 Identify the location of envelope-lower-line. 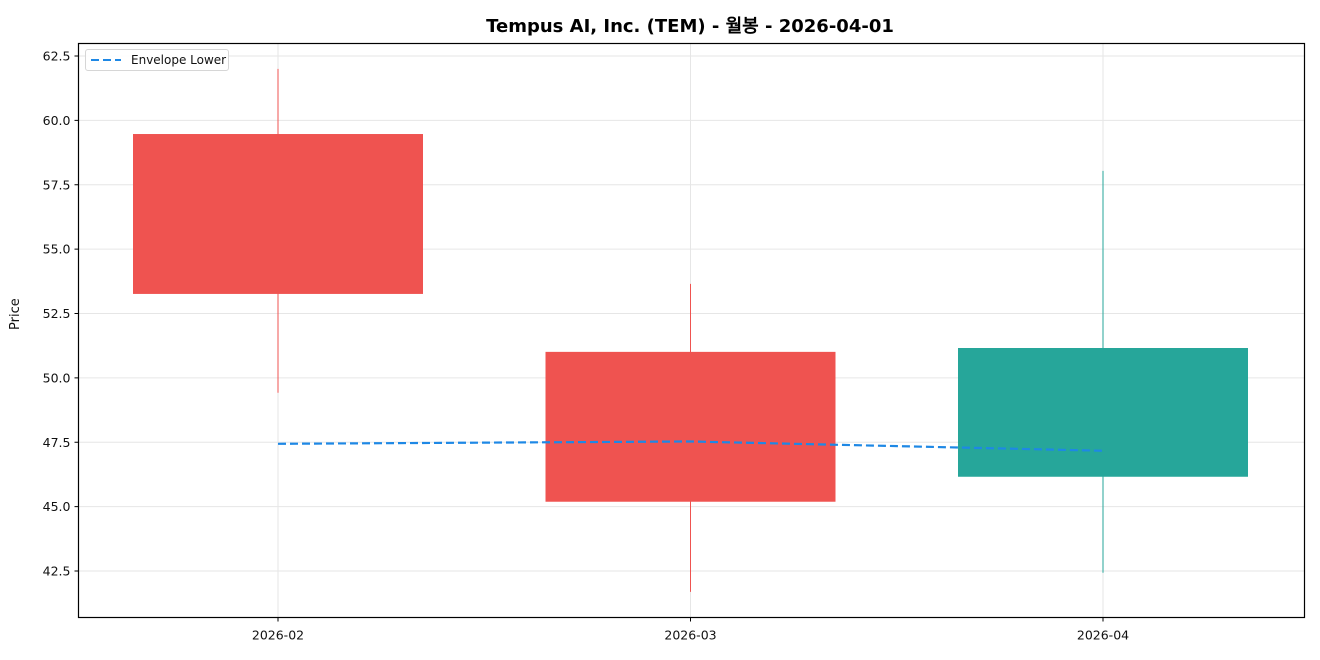
(690, 446).